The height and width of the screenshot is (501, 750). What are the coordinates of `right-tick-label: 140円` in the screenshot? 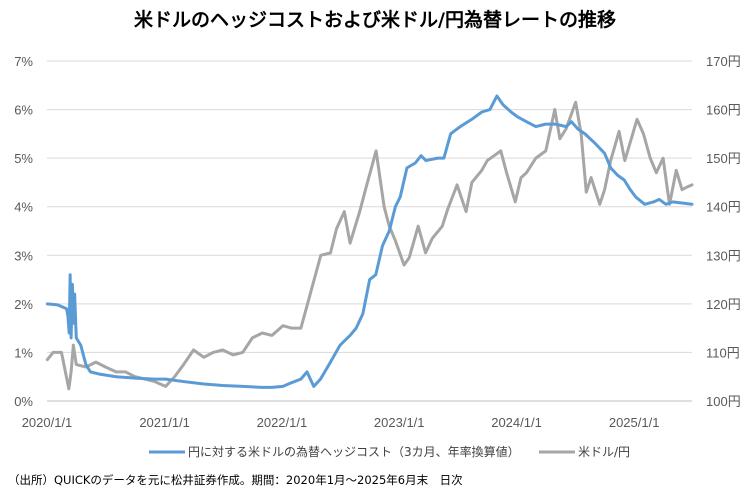 It's located at (723, 207).